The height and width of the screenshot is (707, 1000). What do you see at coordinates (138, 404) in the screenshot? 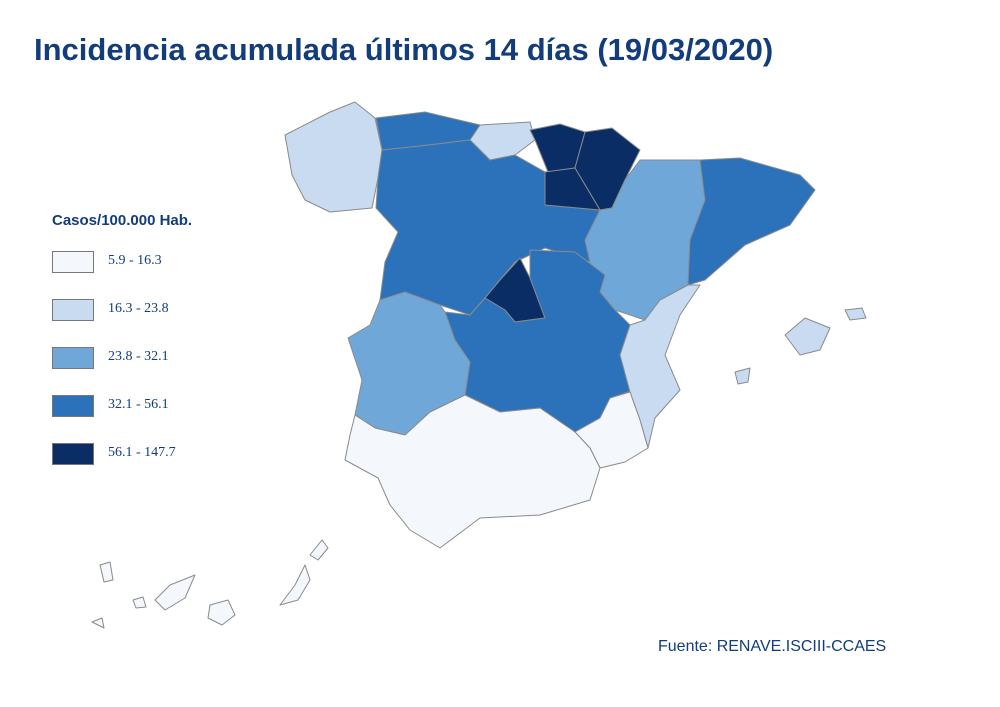
I see `legend-label: 32.1 - 56.1` at bounding box center [138, 404].